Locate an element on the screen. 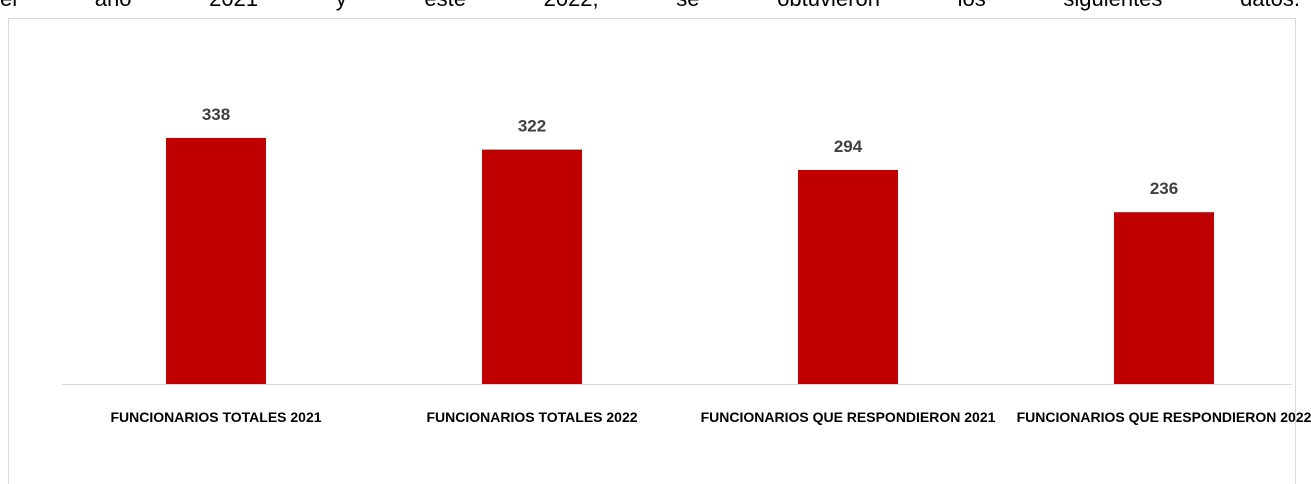  x-tick-label: FUNCIONARIOS QUE RESPONDIERON 2022 is located at coordinates (1163, 417).